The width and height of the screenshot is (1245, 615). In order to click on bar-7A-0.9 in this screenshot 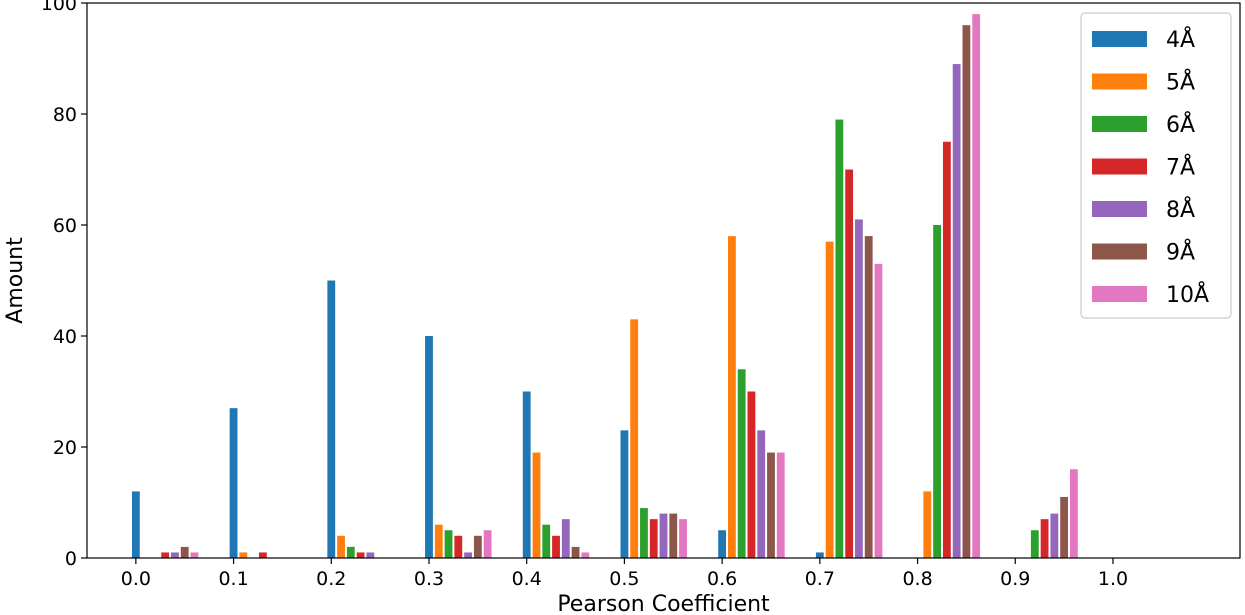, I will do `click(1044, 538)`.